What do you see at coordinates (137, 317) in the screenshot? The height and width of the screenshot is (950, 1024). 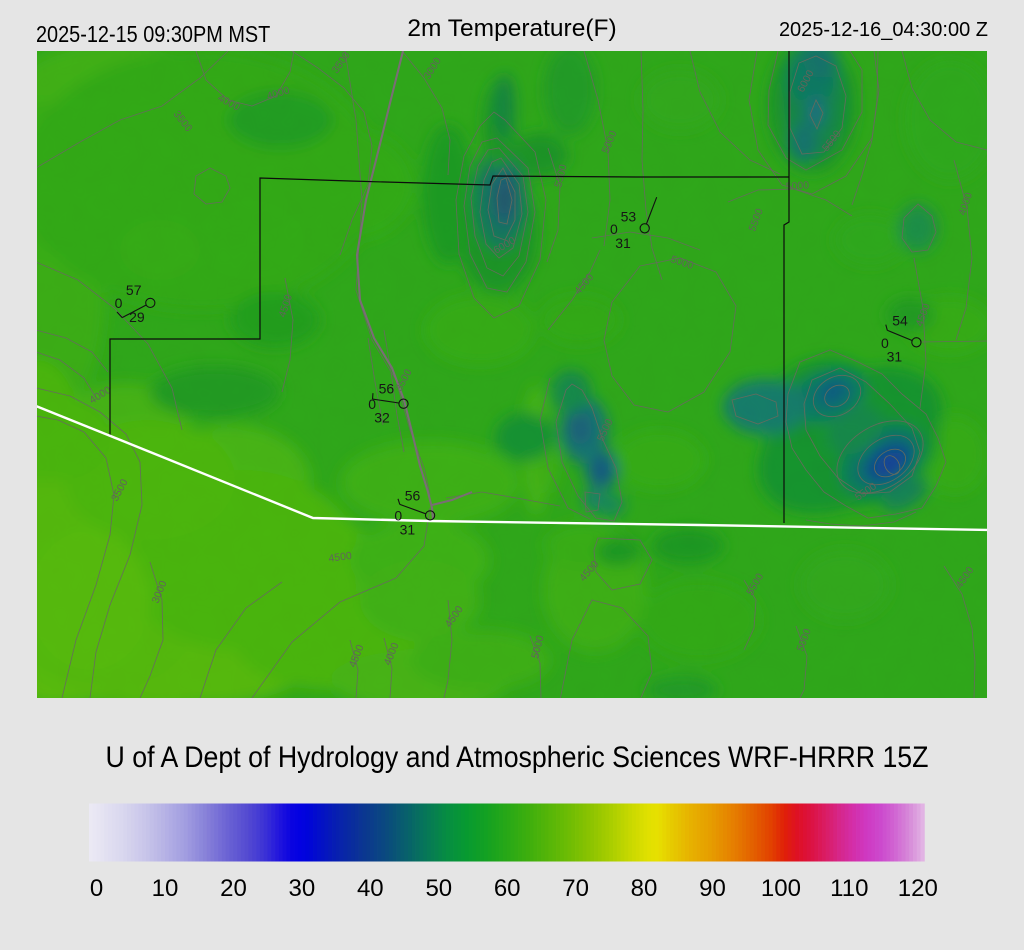 I see `svg-text: 29` at bounding box center [137, 317].